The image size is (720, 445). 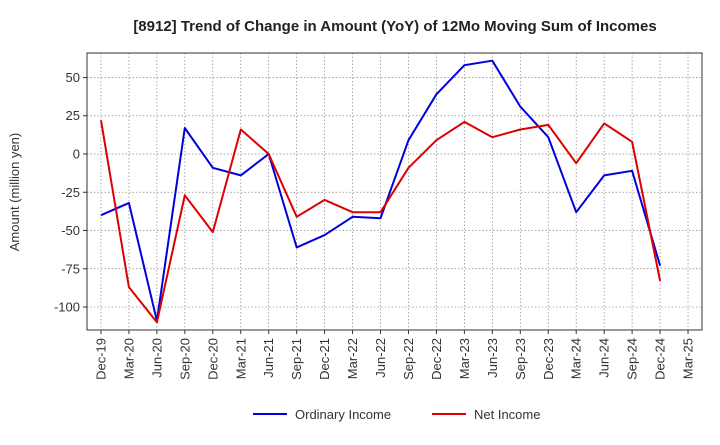 What do you see at coordinates (604, 358) in the screenshot?
I see `x-tick-label: Jun-24` at bounding box center [604, 358].